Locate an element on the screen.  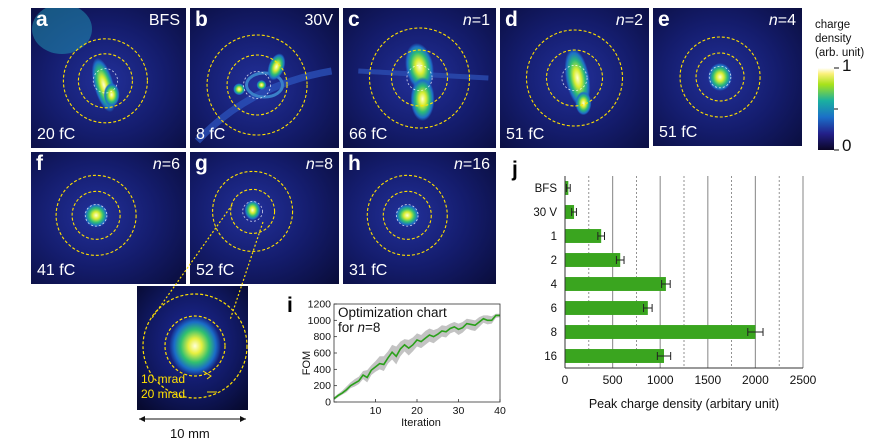
chart-i-xtick: 10 is located at coordinates (376, 411).